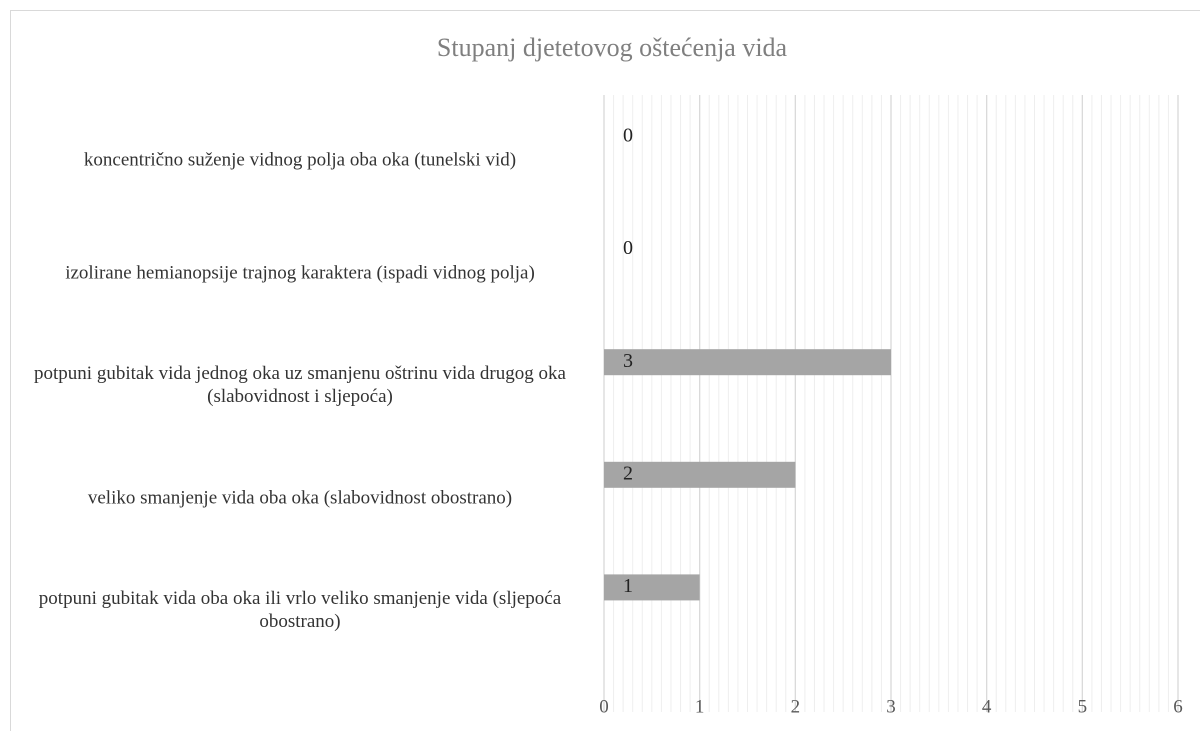  What do you see at coordinates (604, 706) in the screenshot?
I see `x-tick-label: 0` at bounding box center [604, 706].